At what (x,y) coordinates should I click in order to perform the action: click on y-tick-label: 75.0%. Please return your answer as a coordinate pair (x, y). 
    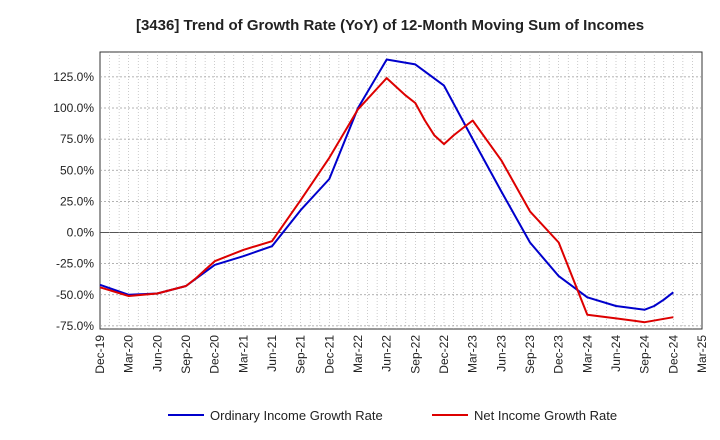
    Looking at the image, I should click on (77, 139).